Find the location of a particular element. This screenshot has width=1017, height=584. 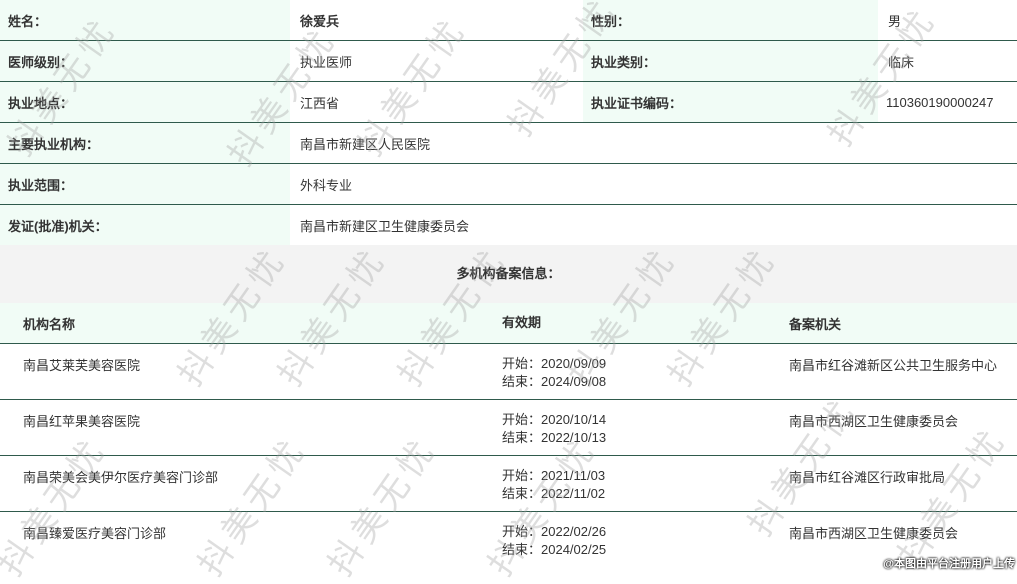

filing-authority: 南昌市红谷滩区行政审批局 is located at coordinates (867, 477).